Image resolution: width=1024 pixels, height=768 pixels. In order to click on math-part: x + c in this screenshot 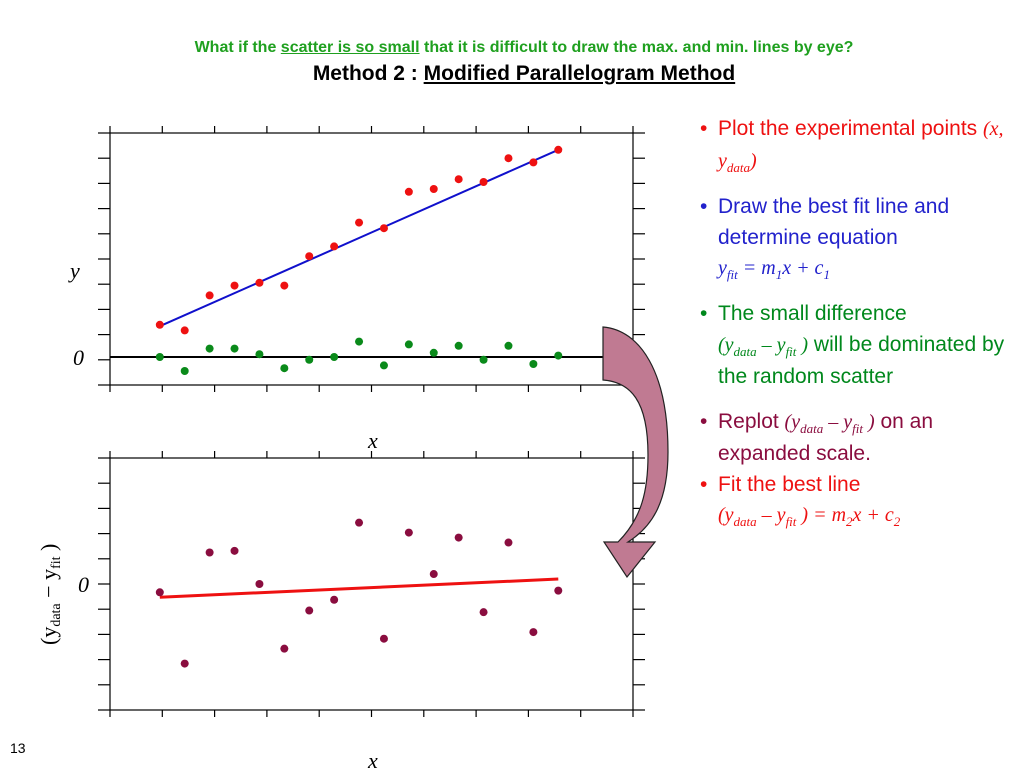, I will do `click(803, 268)`.